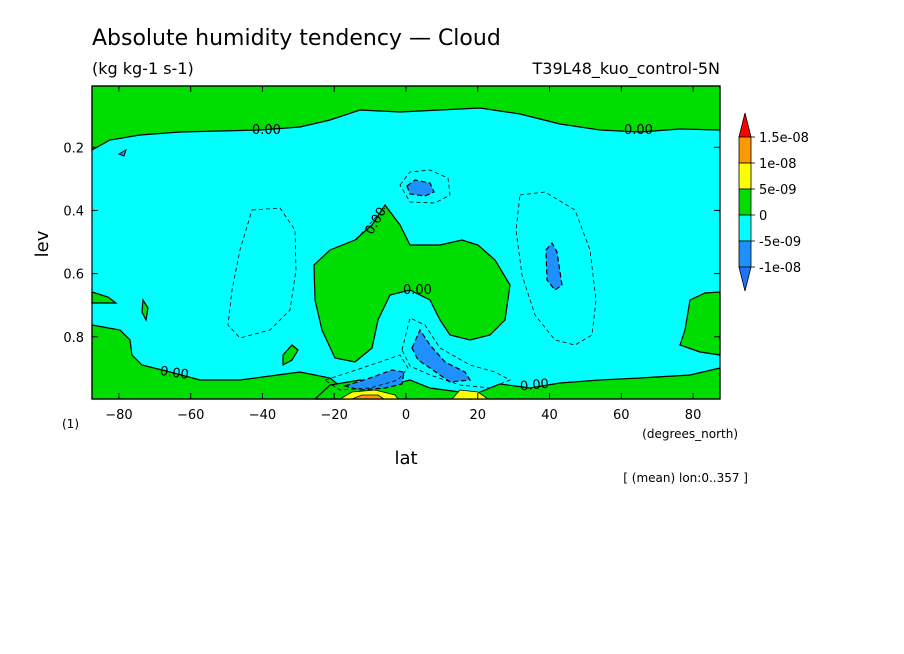  I want to click on colorbar-label: -1e-08, so click(780, 268).